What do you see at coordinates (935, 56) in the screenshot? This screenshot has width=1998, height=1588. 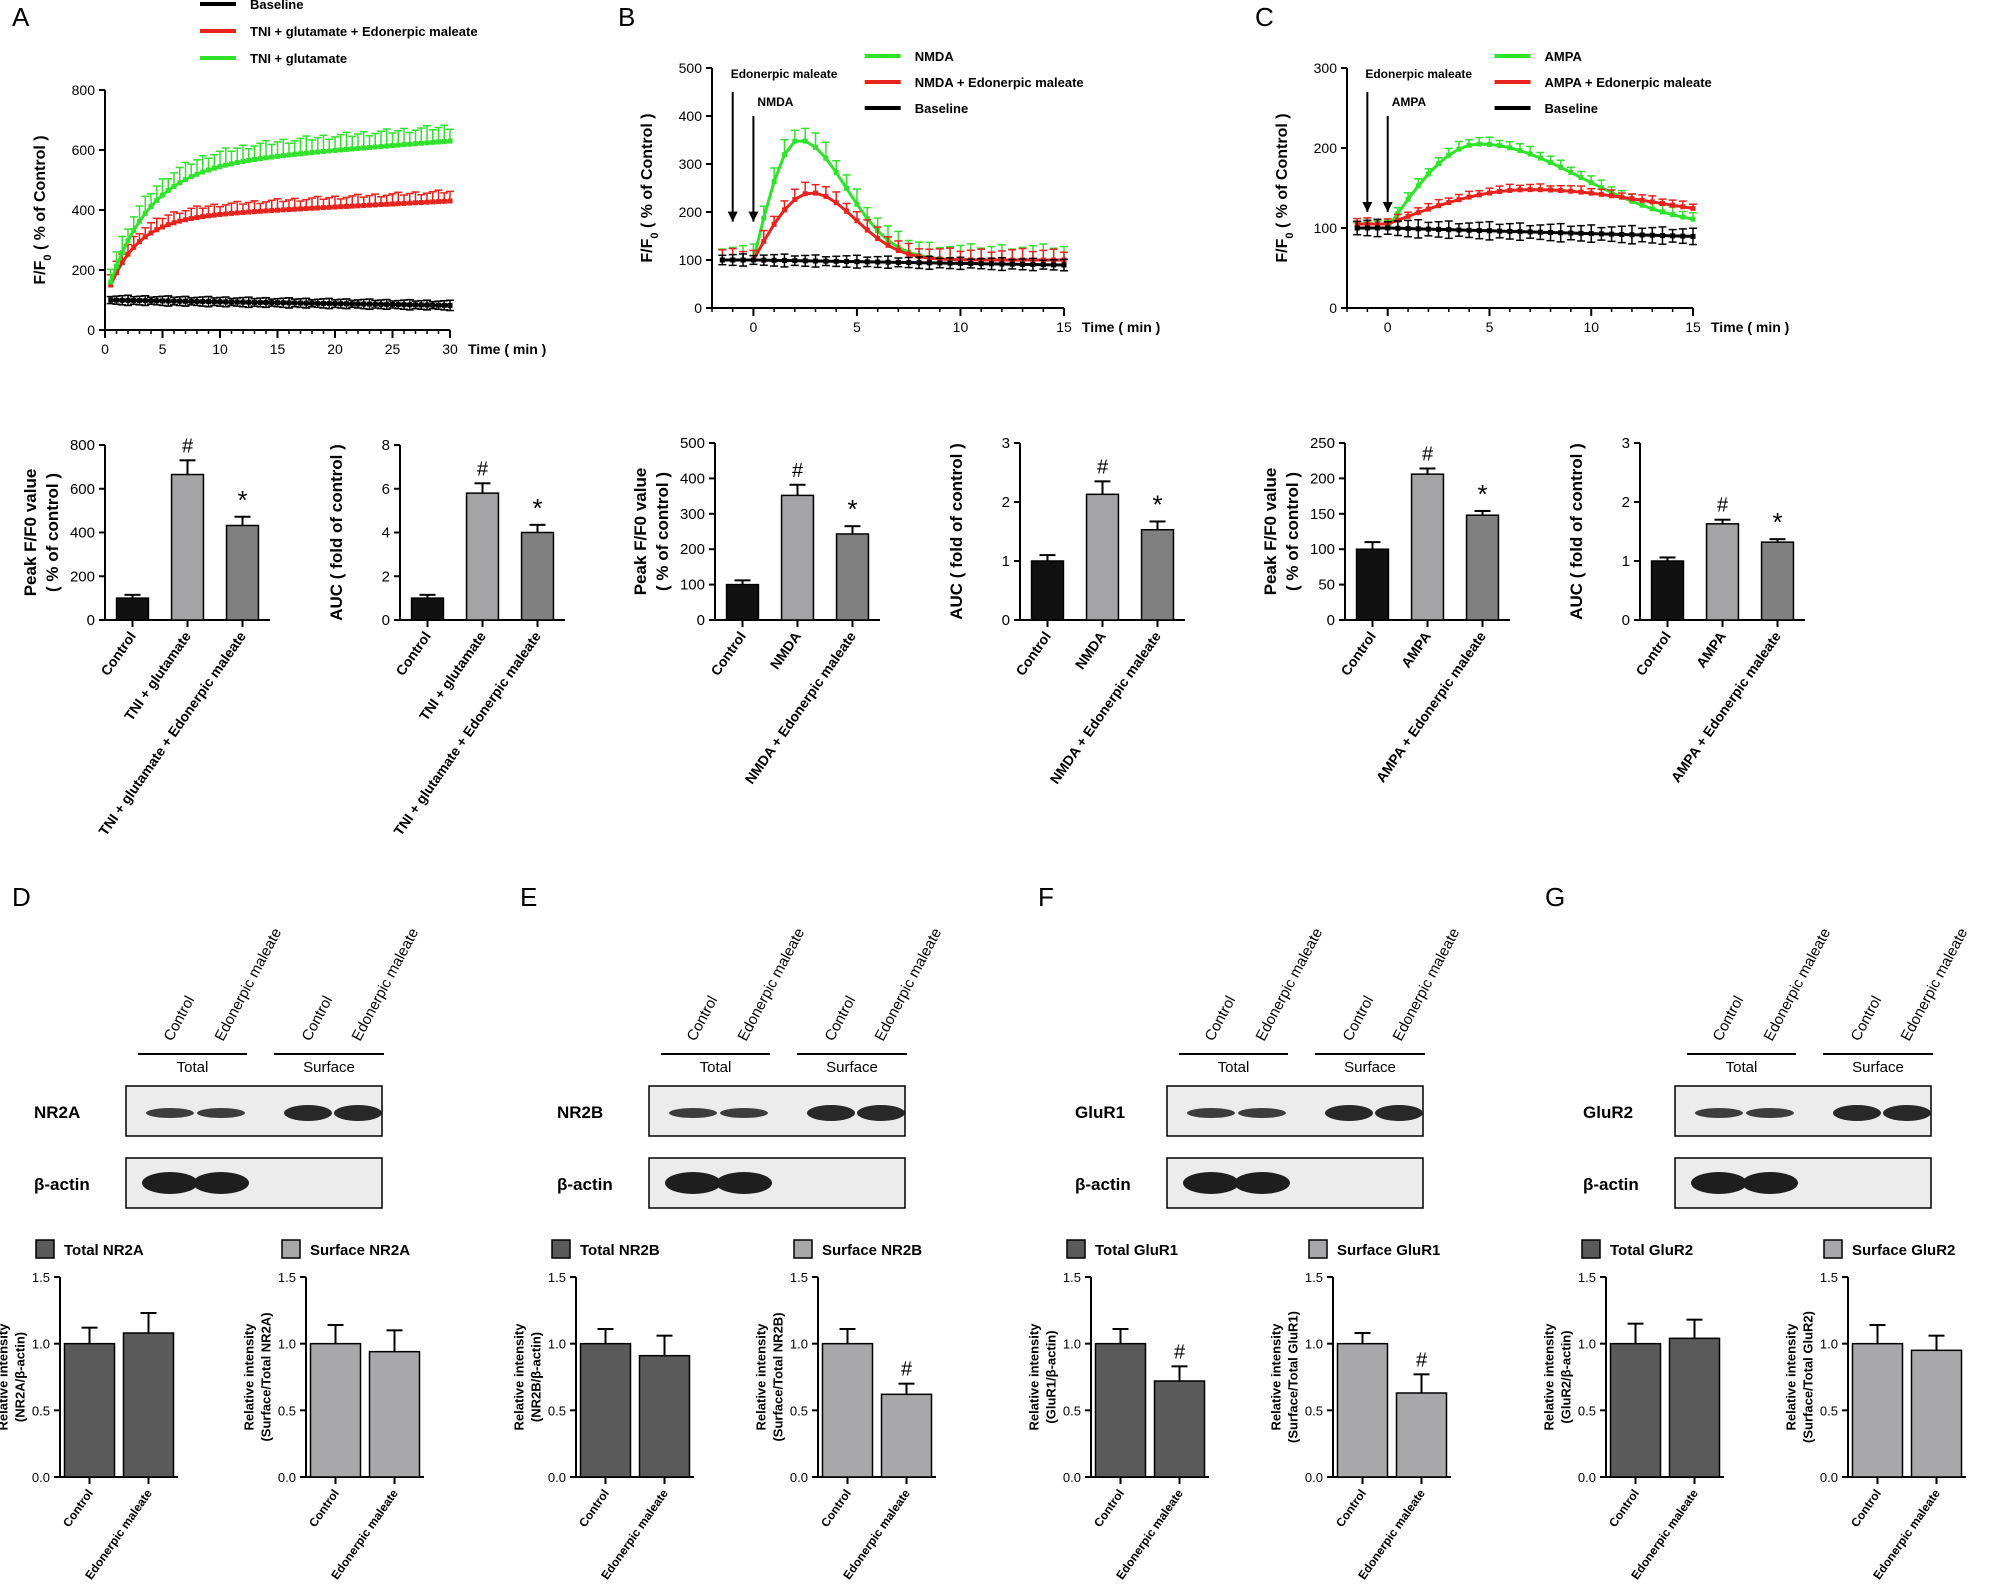 I see `legend-label: NMDA` at bounding box center [935, 56].